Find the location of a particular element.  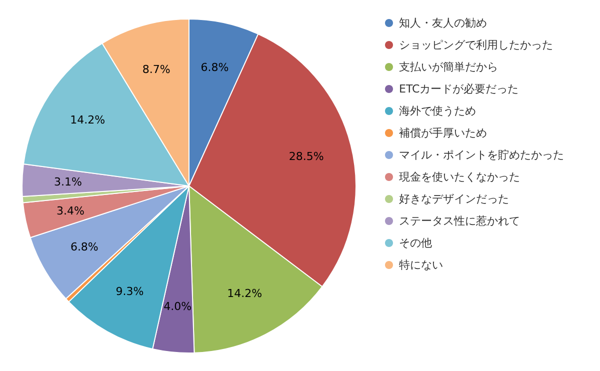

legend-label: 好きなデザインだった is located at coordinates (454, 199).